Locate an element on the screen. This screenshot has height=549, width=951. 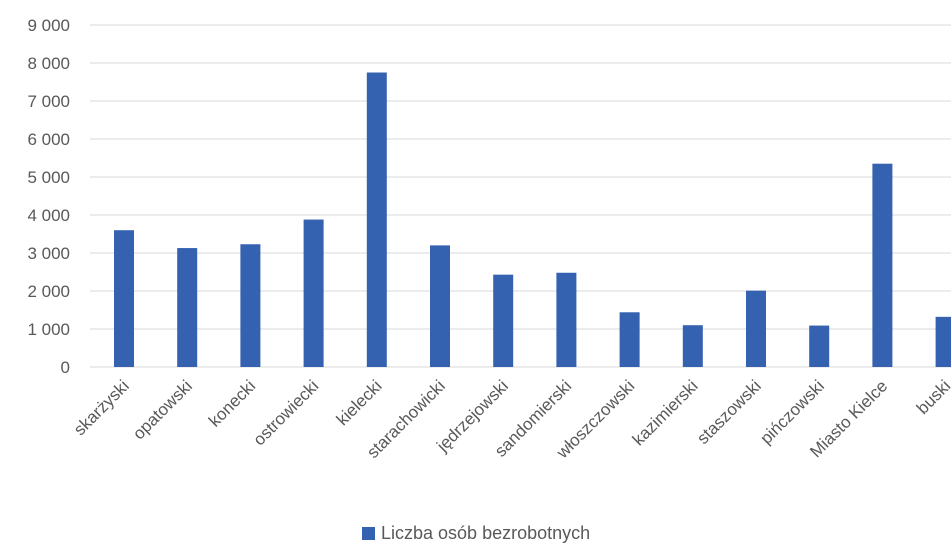
y-tick-label: 7 000 is located at coordinates (48, 101).